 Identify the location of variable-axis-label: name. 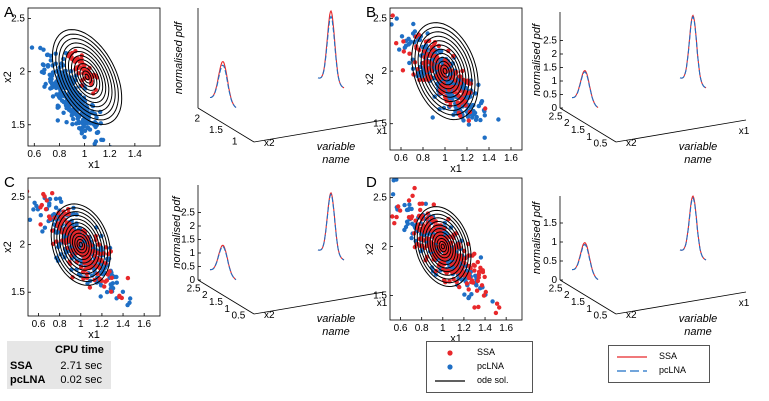
(336, 160).